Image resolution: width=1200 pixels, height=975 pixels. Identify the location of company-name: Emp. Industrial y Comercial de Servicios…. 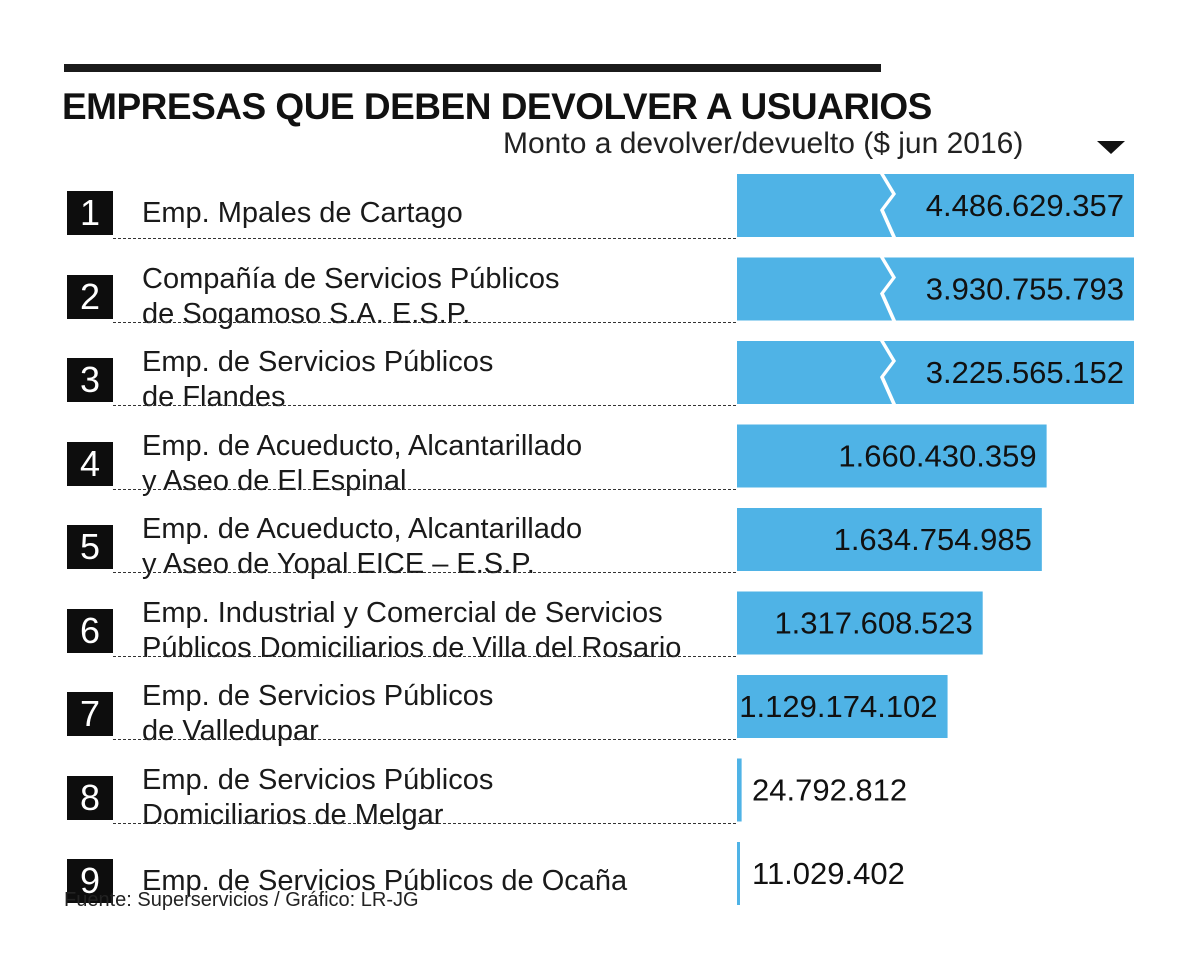
(411, 631).